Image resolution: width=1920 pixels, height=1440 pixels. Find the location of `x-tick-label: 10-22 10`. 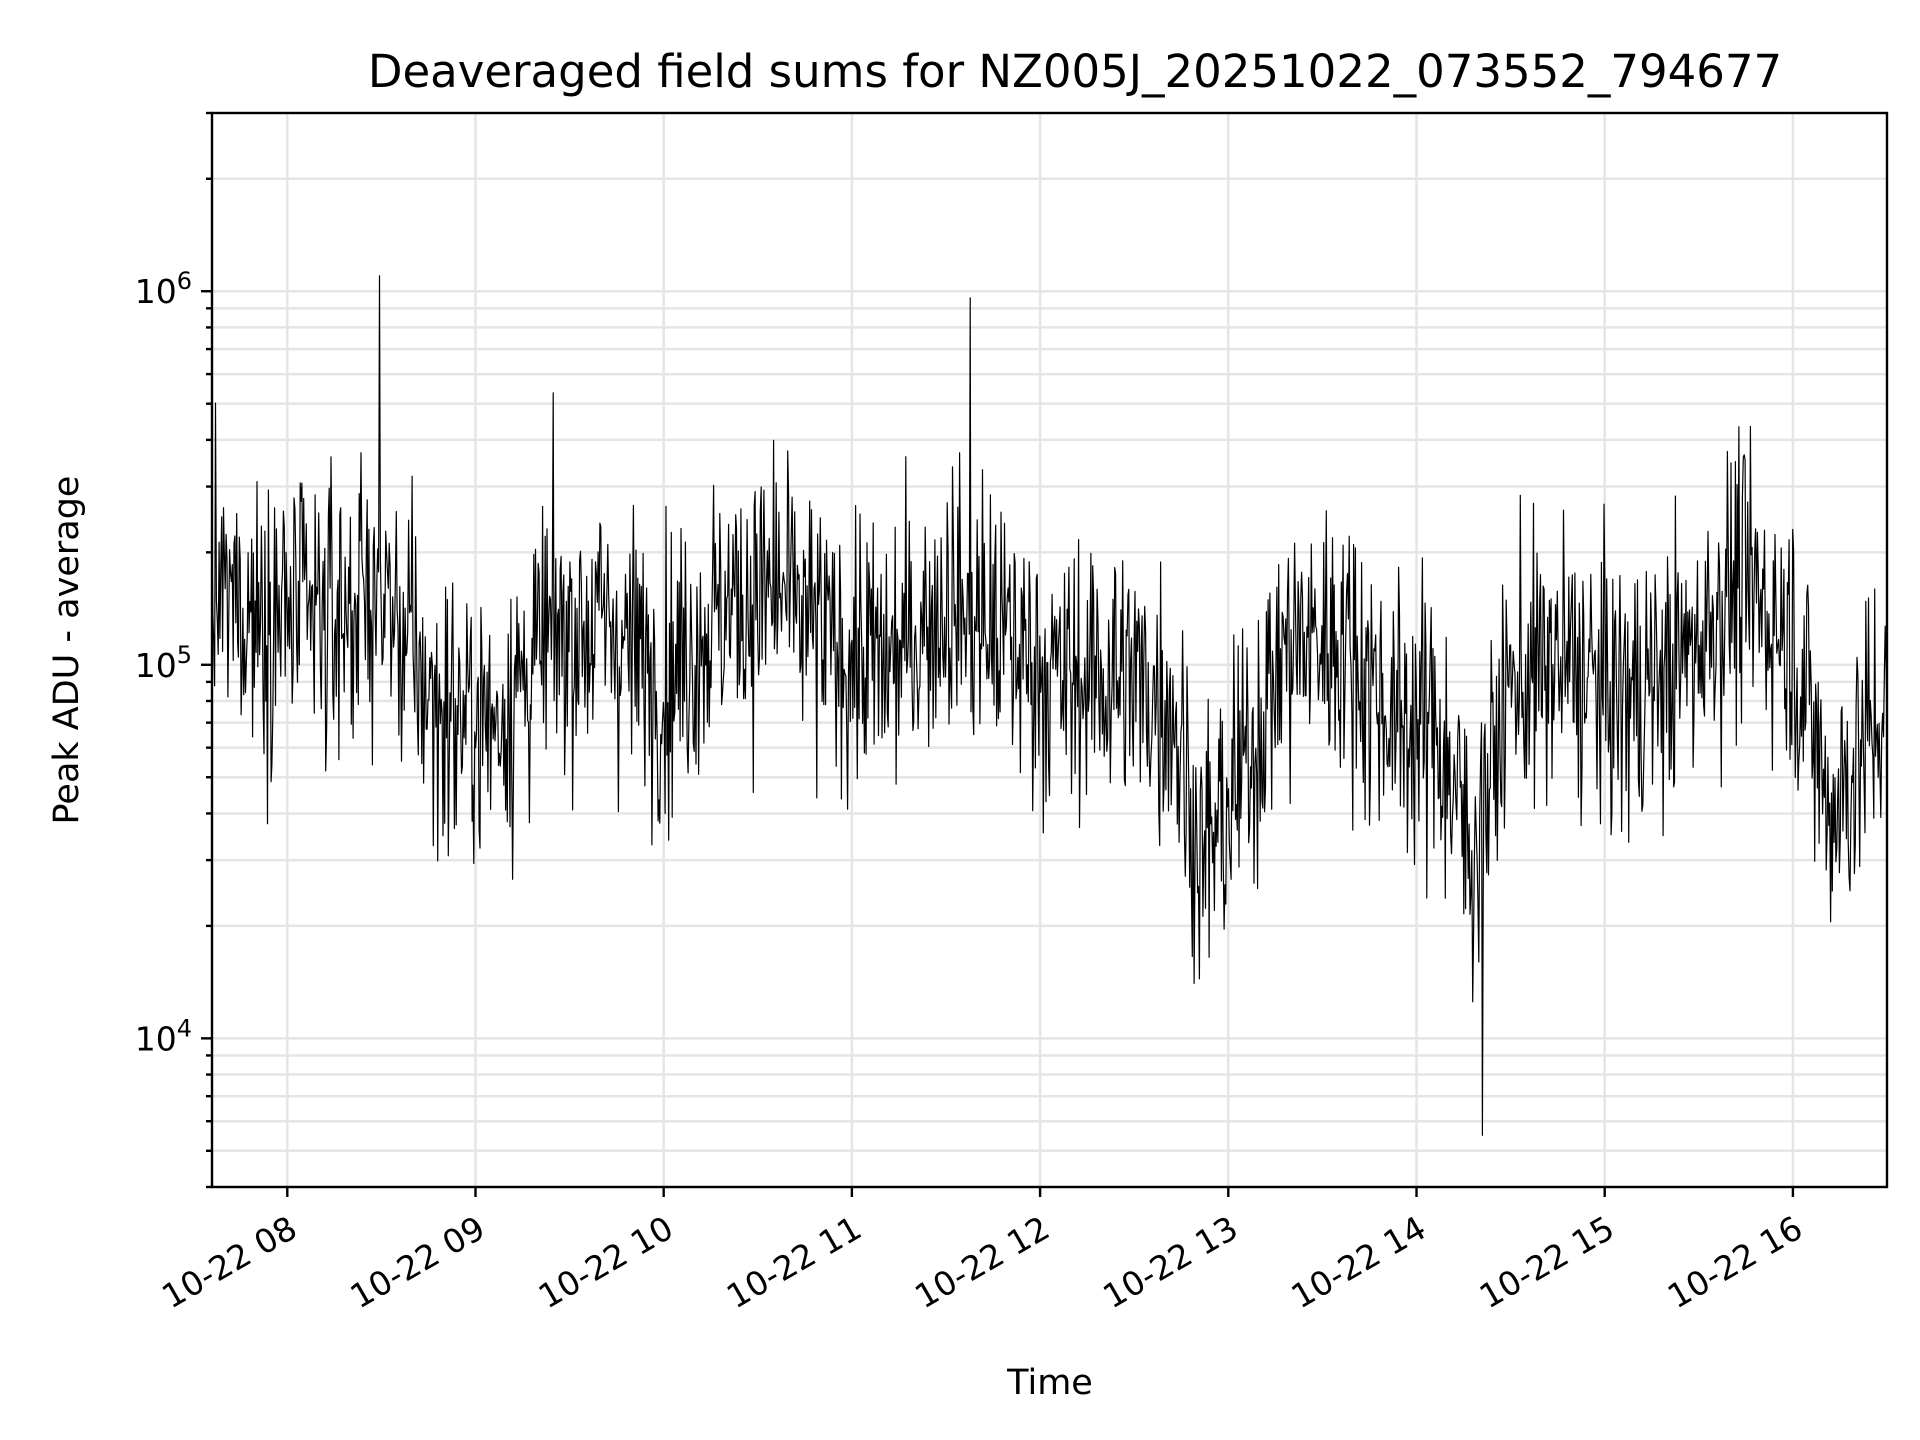

x-tick-label: 10-22 10 is located at coordinates (606, 1262).